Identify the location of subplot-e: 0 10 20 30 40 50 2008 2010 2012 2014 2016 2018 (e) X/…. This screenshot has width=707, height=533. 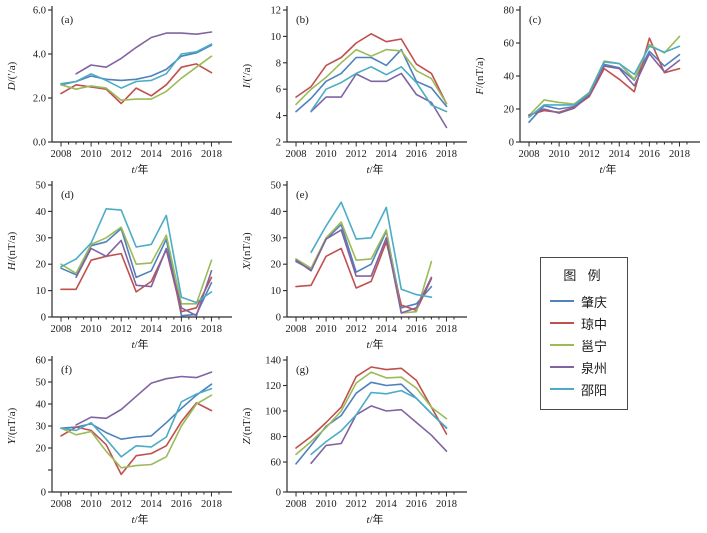
(353, 266).